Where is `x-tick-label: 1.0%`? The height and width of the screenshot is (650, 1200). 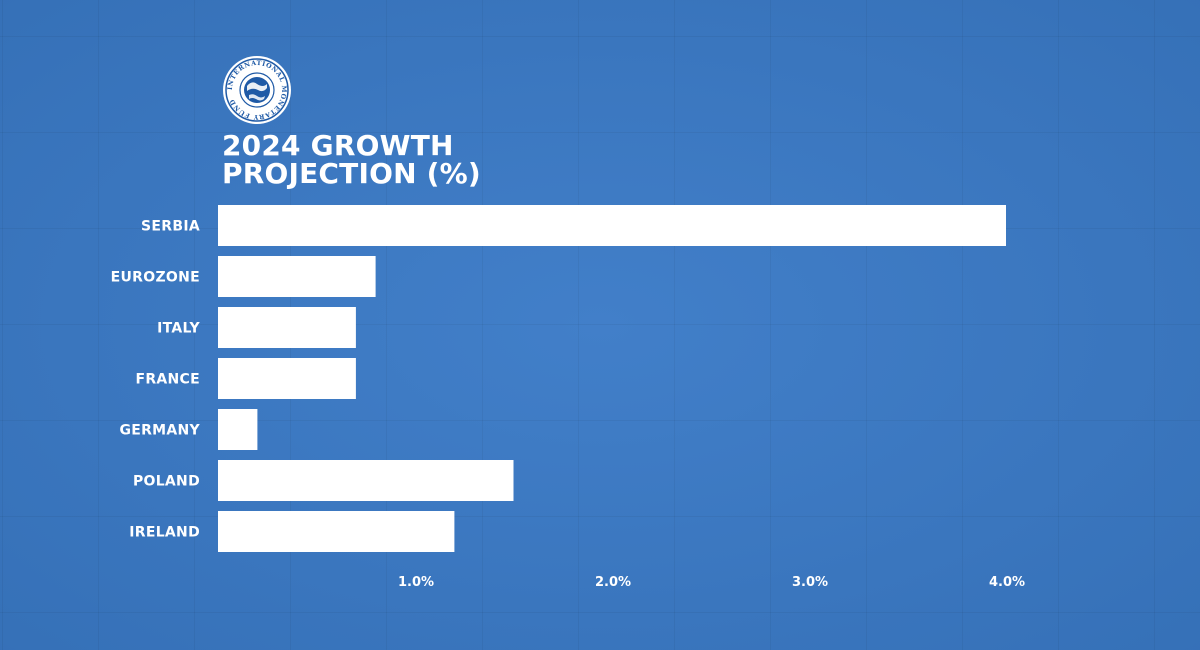
x-tick-label: 1.0% is located at coordinates (416, 582).